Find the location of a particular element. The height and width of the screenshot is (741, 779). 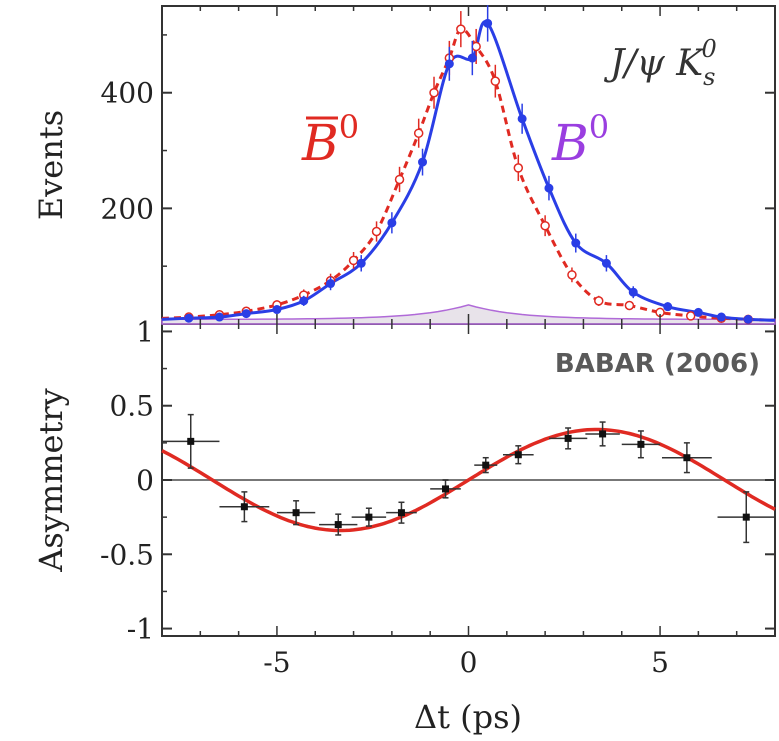

bottom-y-tick-label: 1 is located at coordinates (145, 331).